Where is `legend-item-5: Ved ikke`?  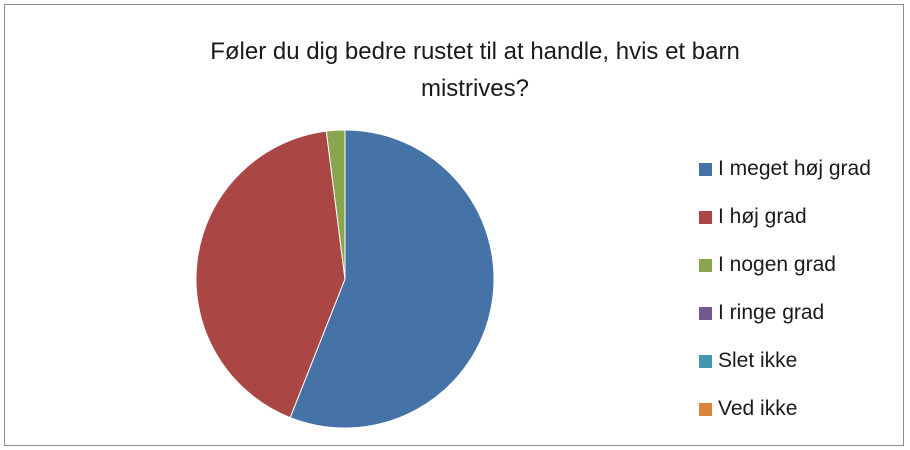
legend-item-5: Ved ikke is located at coordinates (785, 409).